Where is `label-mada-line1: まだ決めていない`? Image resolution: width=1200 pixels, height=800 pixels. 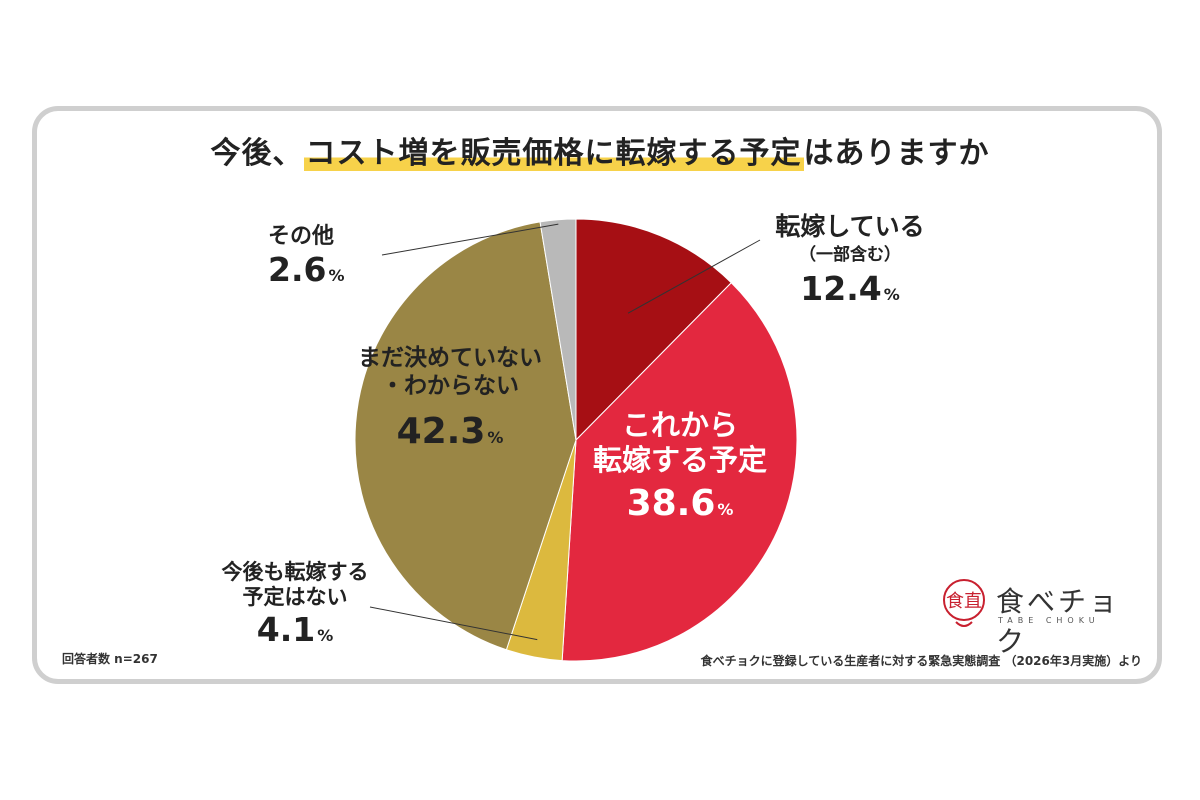
label-mada-line1: まだ決めていない is located at coordinates (450, 358).